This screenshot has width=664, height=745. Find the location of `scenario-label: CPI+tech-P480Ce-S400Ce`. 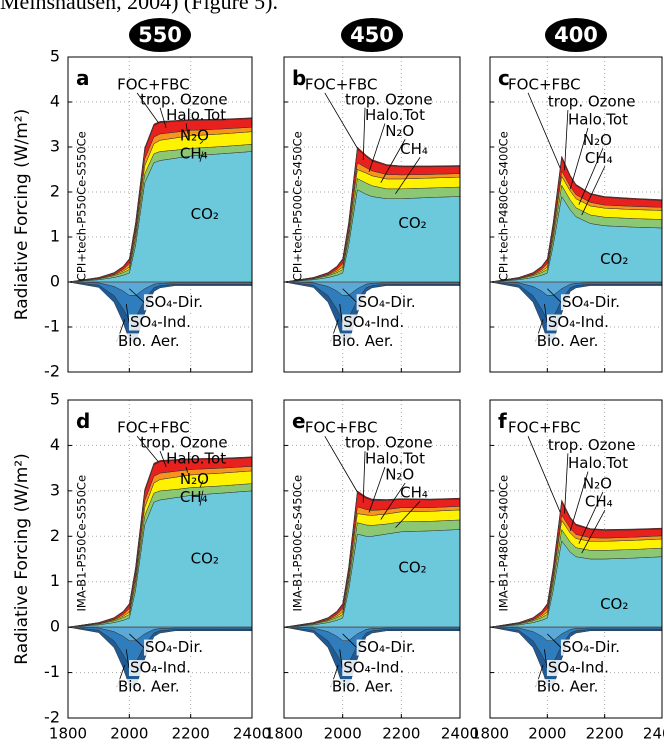

scenario-label: CPI+tech-P480Ce-S400Ce is located at coordinates (504, 206).